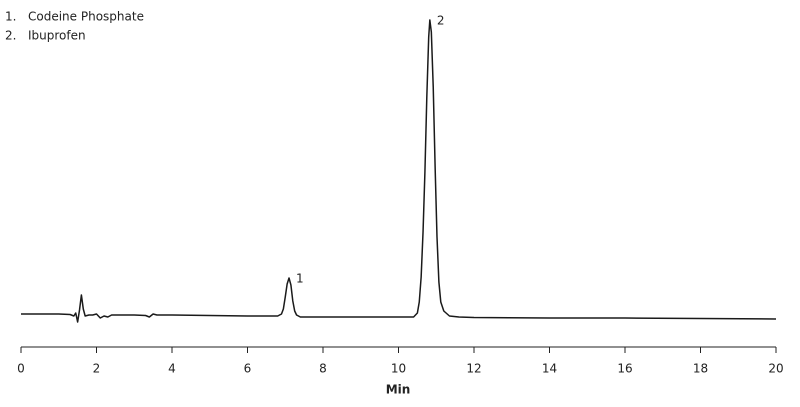 The height and width of the screenshot is (407, 800). I want to click on x-tick-label: 12, so click(473, 369).